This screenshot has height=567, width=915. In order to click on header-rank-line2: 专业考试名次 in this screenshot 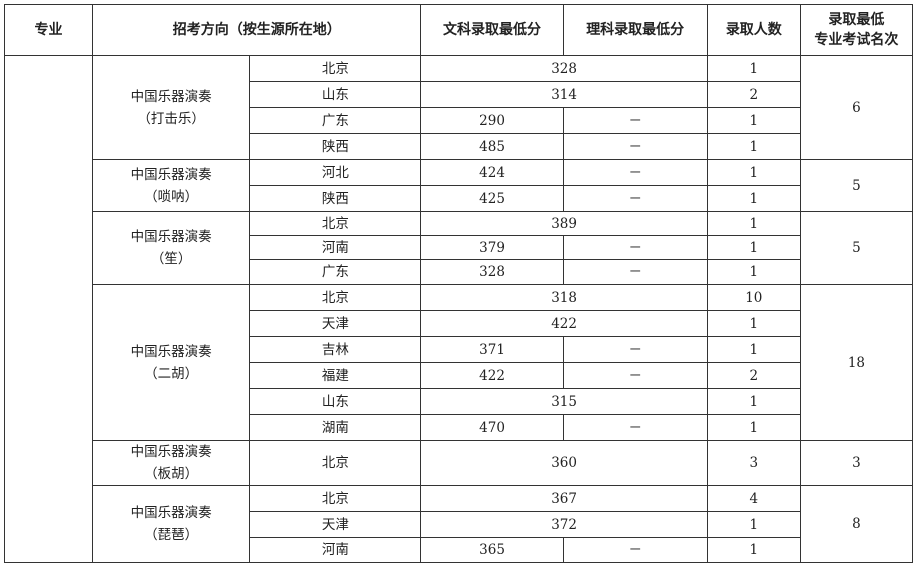, I will do `click(856, 40)`.